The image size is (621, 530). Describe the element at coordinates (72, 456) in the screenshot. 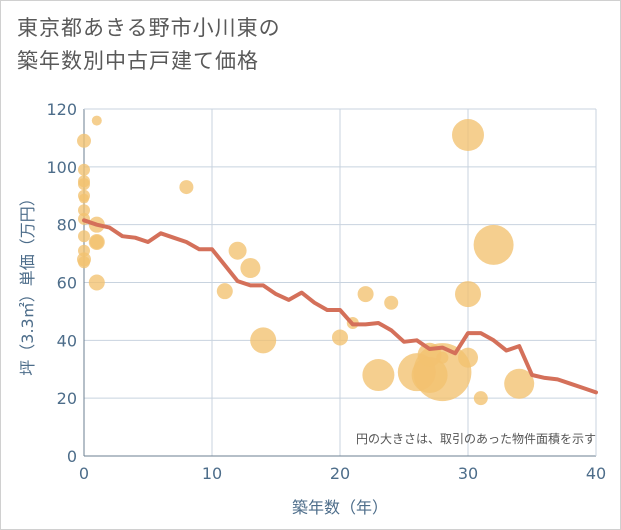

I see `y-tick-label: 0` at that location.